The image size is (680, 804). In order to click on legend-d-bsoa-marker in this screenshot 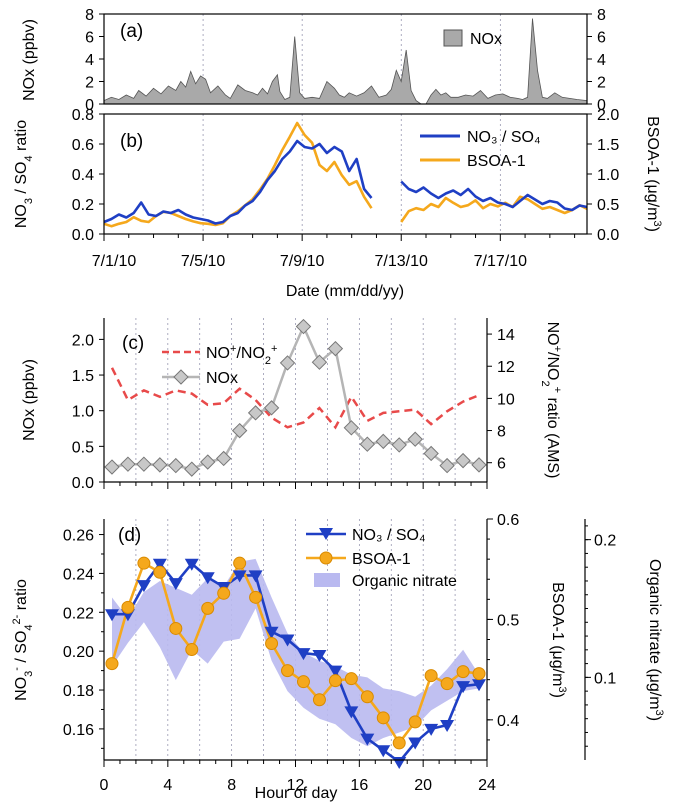, I will do `click(326, 558)`.